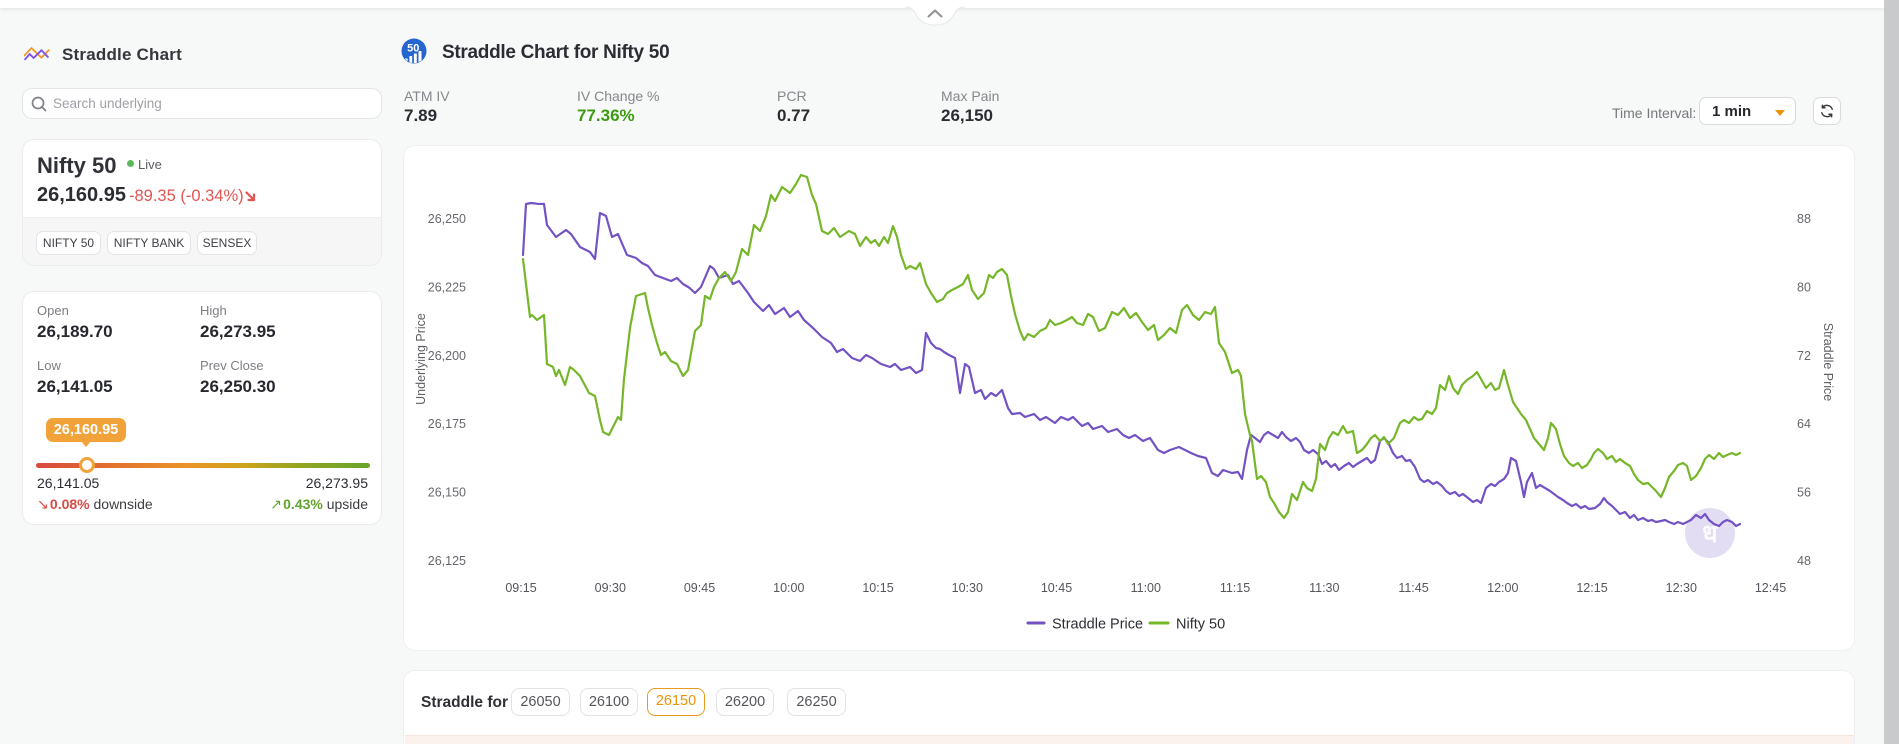 The width and height of the screenshot is (1899, 744). What do you see at coordinates (1324, 588) in the screenshot?
I see `svg-text: 11:30` at bounding box center [1324, 588].